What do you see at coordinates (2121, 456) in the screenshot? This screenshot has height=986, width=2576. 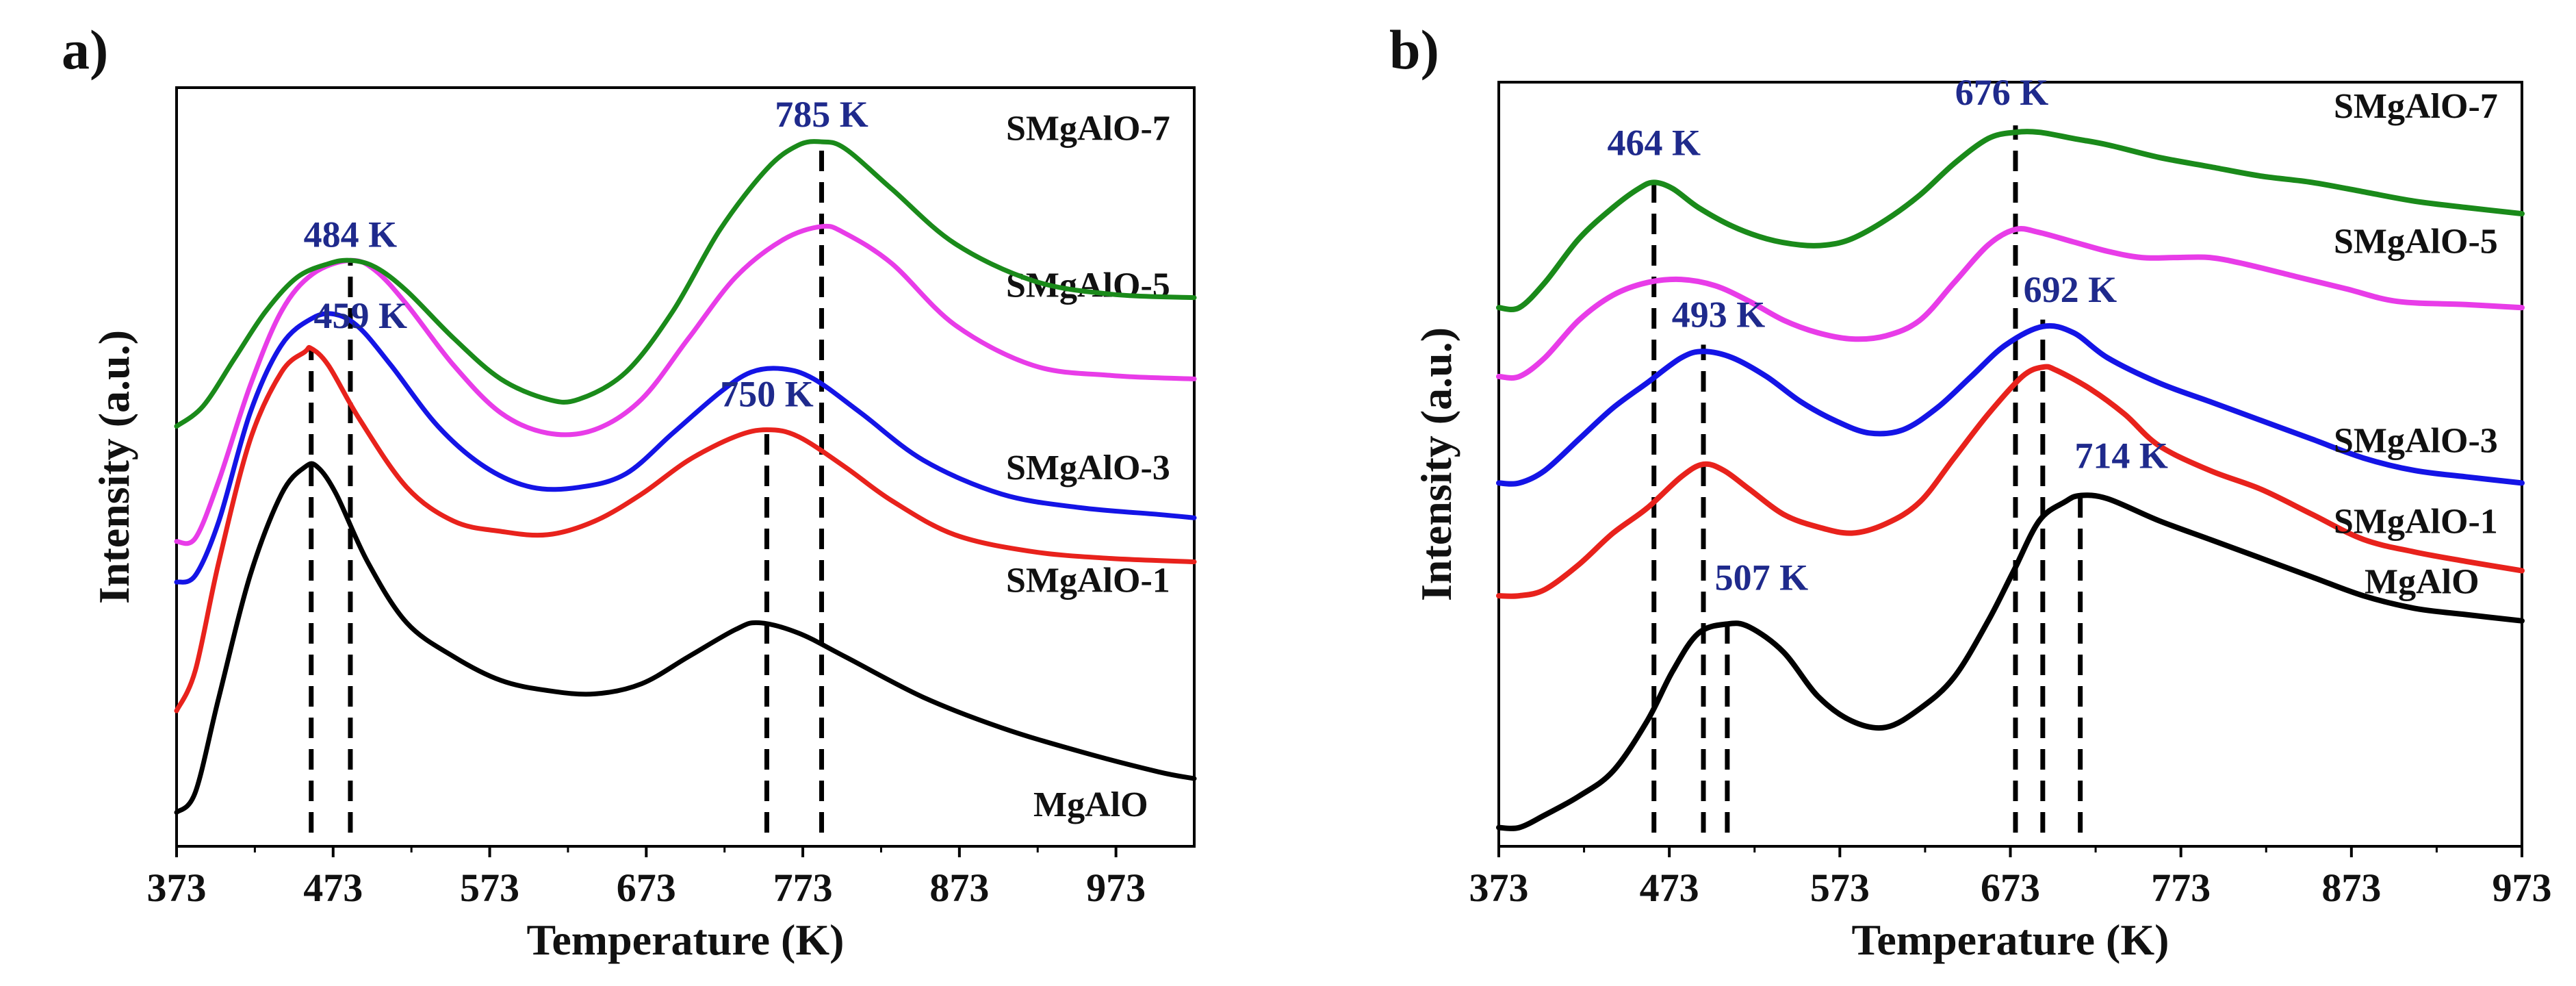 I see `peak-annotation: 714 K` at bounding box center [2121, 456].